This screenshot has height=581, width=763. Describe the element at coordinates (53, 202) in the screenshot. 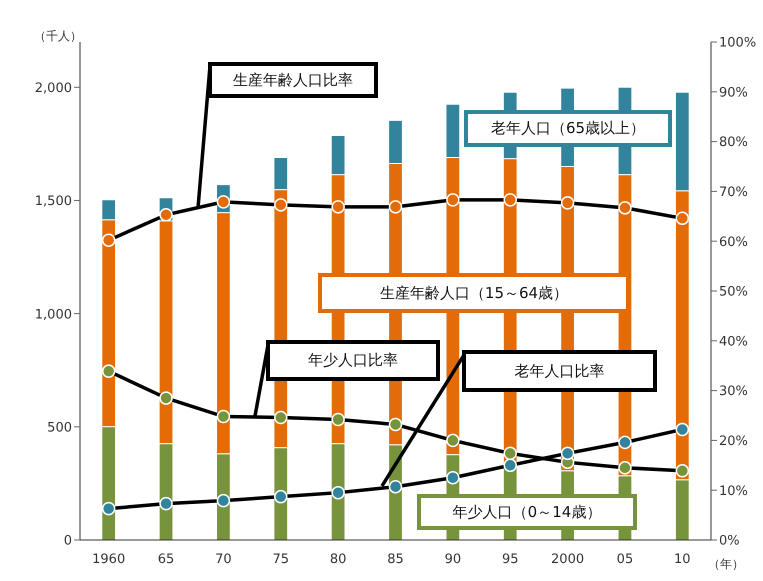

I see `y-tick-label: 1,500` at that location.